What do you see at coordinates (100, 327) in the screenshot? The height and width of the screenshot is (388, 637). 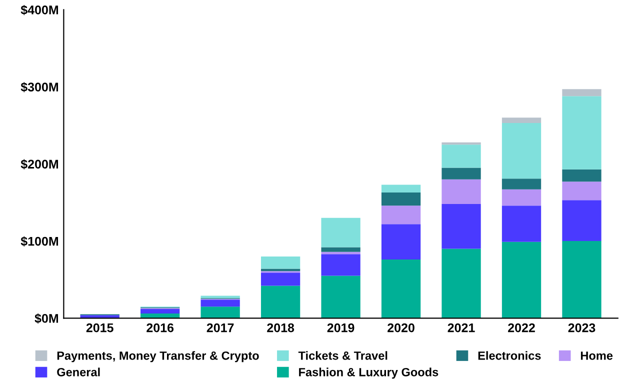 I see `x-tick-label: 2015` at bounding box center [100, 327].